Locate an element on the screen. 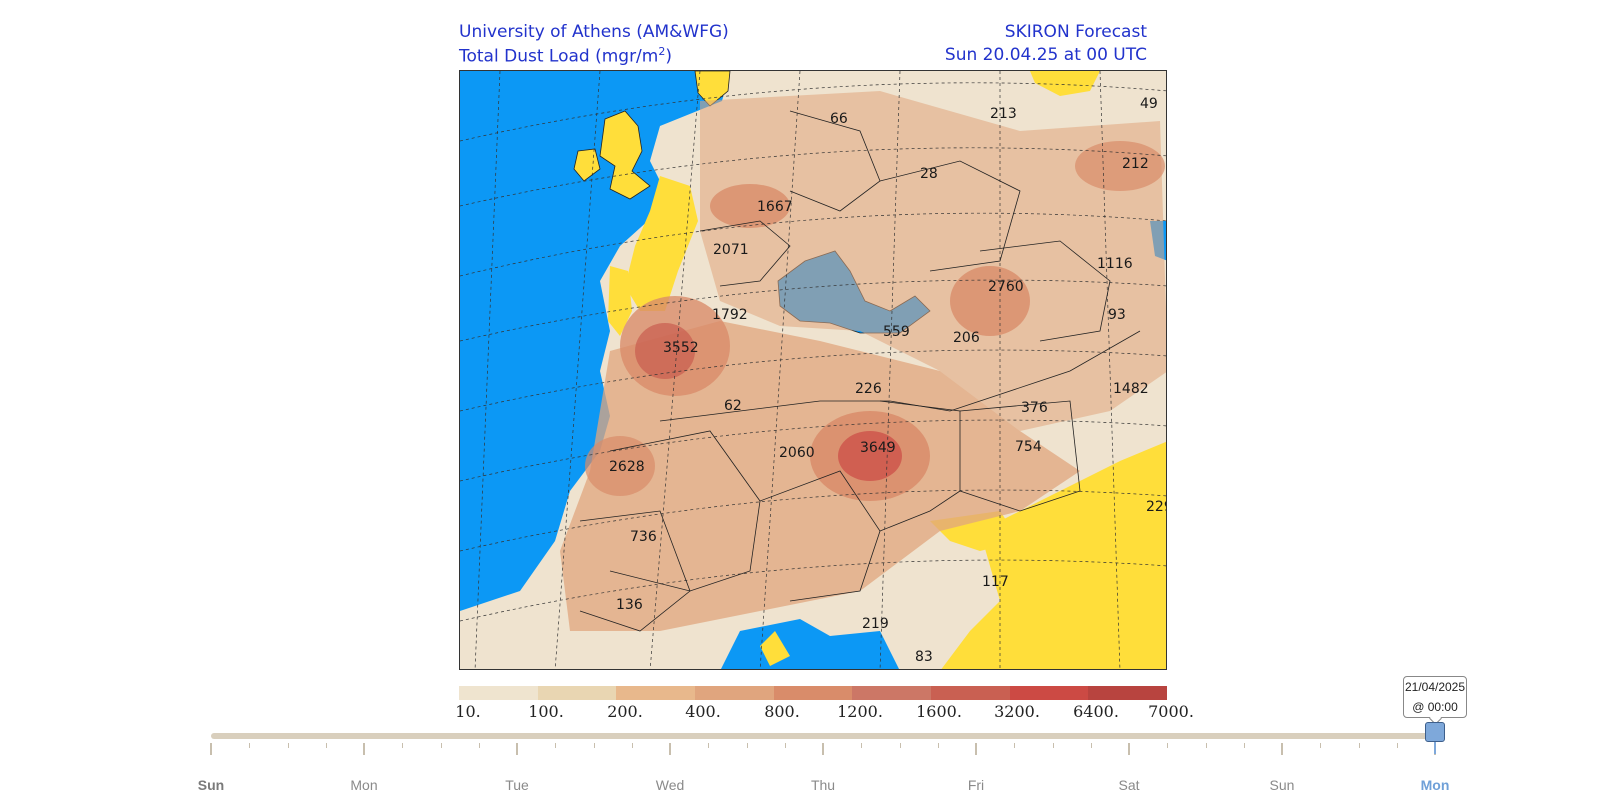 This screenshot has height=809, width=1600. dust-core-mauritania is located at coordinates (620, 466).